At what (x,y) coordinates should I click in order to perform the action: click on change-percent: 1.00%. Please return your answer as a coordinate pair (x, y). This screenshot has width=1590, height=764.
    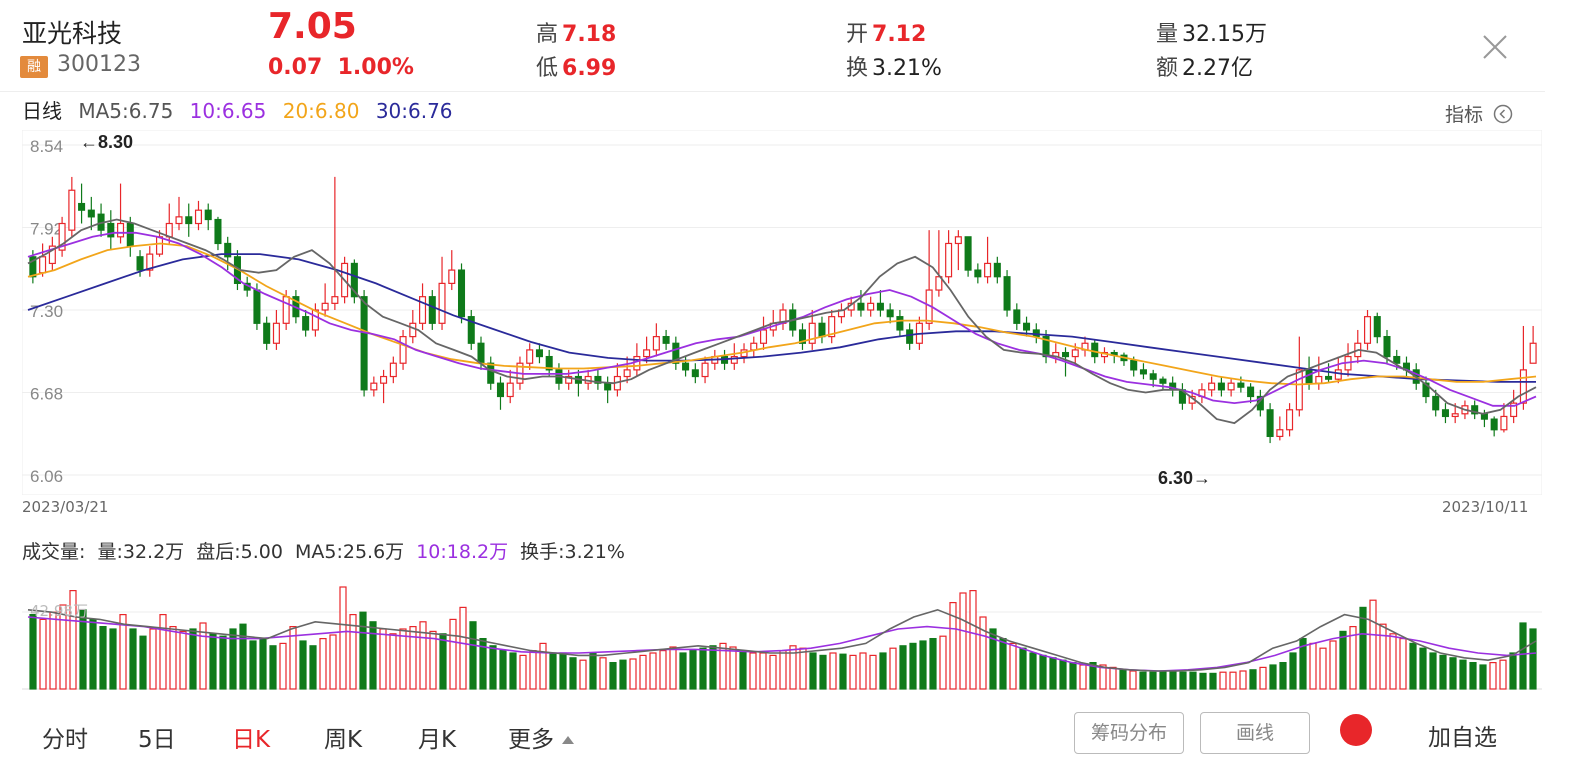
    Looking at the image, I should click on (375, 67).